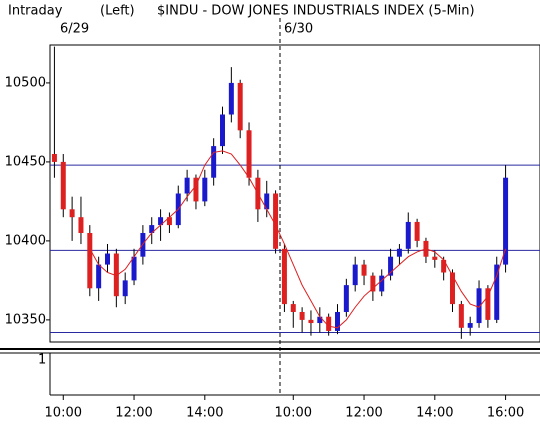 This screenshot has height=425, width=540. What do you see at coordinates (25, 319) in the screenshot?
I see `y-tick-label: 10350` at bounding box center [25, 319].